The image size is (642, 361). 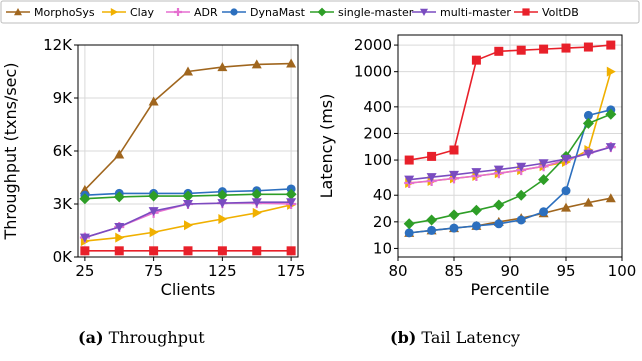 I want to click on legend-marker-clay, so click(x=114, y=12).